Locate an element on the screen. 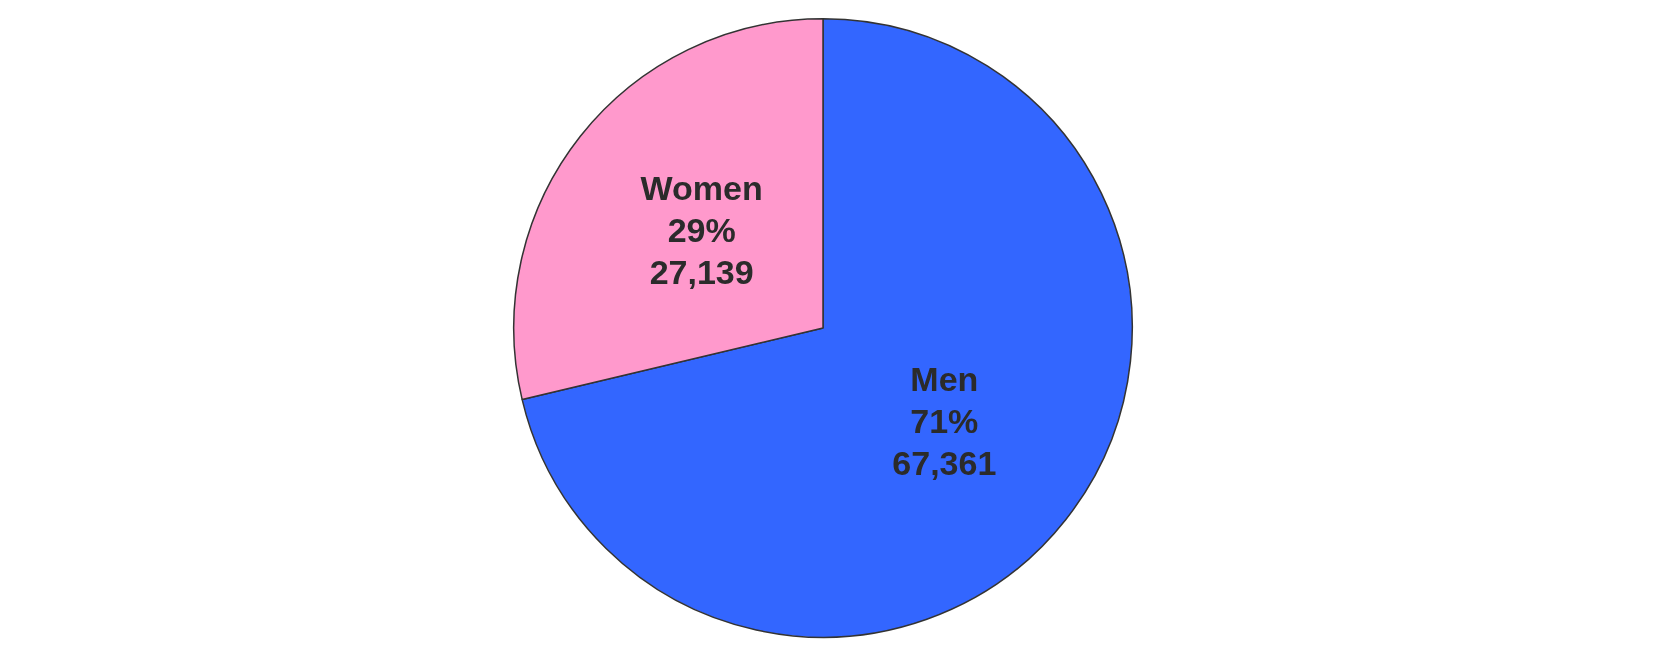 The image size is (1655, 660). slice-label: Men is located at coordinates (944, 379).